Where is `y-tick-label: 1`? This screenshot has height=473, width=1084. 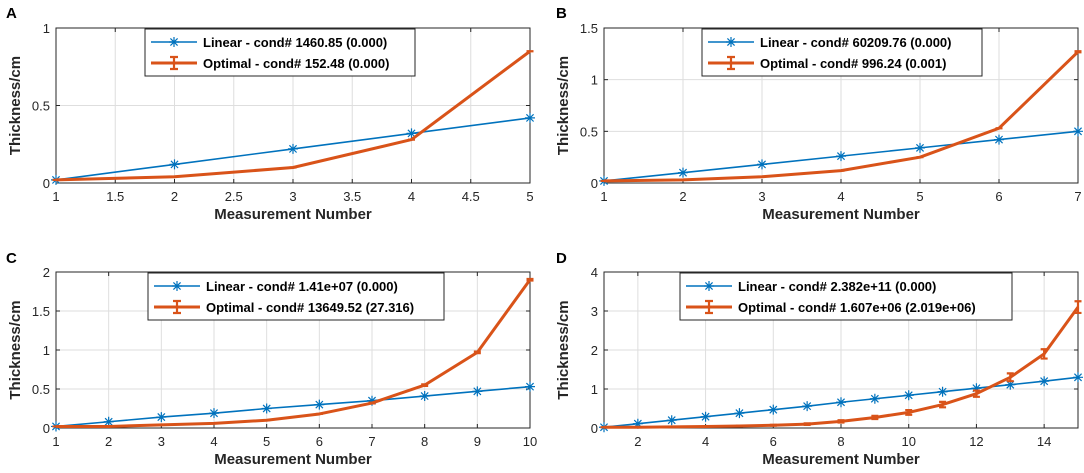 y-tick-label: 1 is located at coordinates (594, 389).